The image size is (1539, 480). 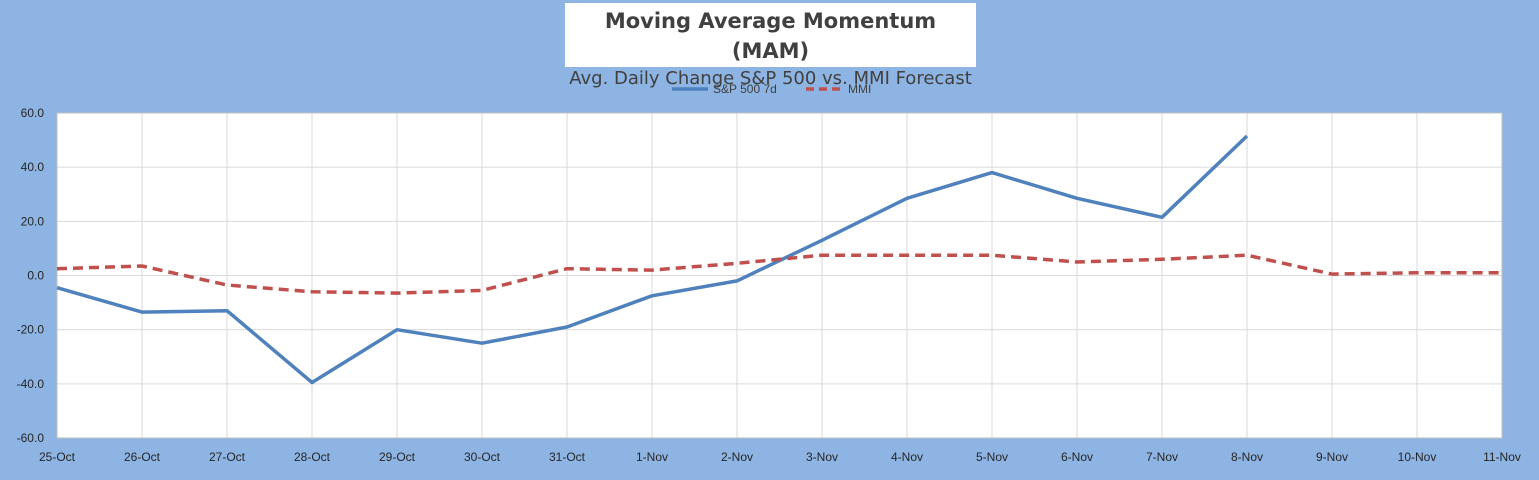 What do you see at coordinates (33, 167) in the screenshot?
I see `y-tick-label: 40.0` at bounding box center [33, 167].